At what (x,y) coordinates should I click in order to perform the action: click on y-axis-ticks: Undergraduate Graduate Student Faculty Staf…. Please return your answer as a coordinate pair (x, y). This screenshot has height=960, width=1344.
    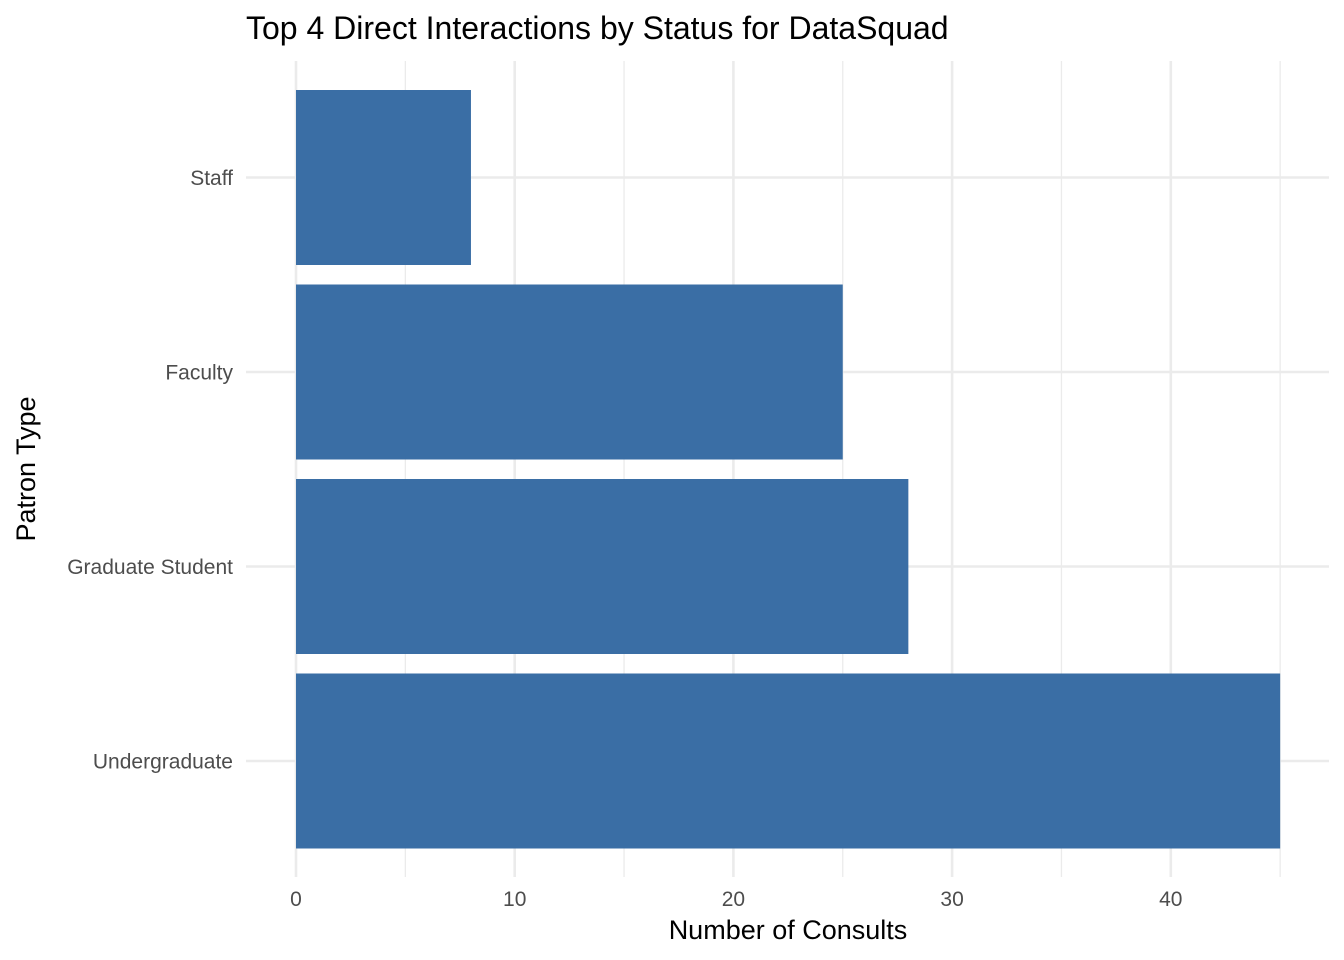
    Looking at the image, I should click on (150, 470).